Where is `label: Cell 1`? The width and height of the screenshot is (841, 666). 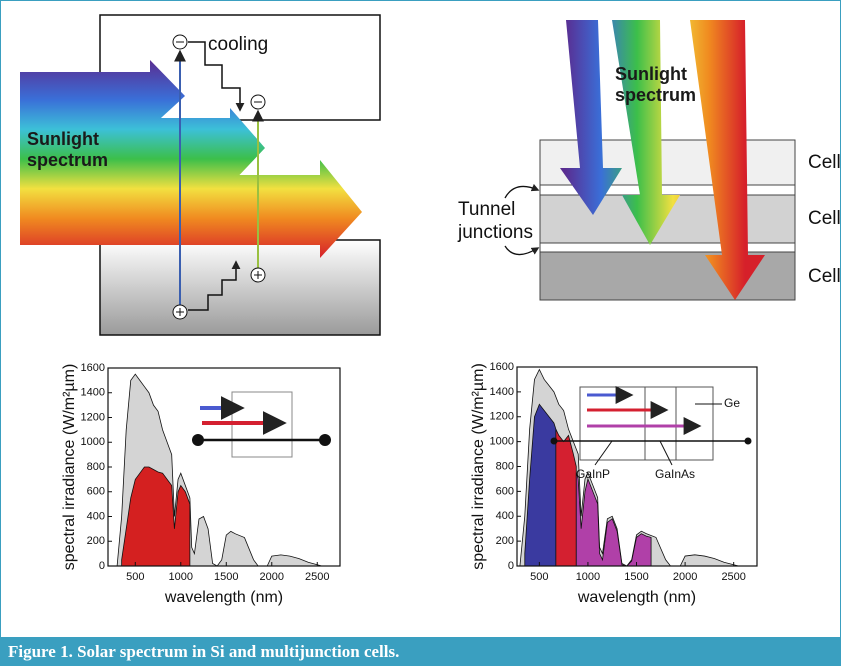
label: Cell 1 is located at coordinates (824, 162).